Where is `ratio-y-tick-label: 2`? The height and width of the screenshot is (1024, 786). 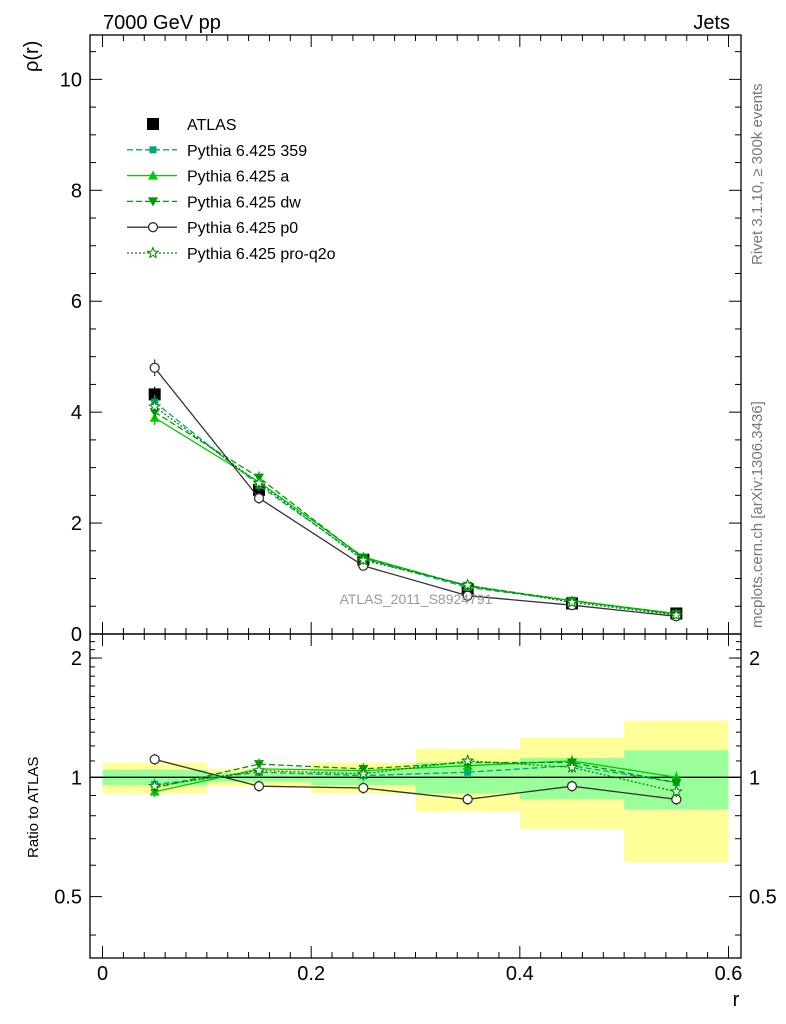 ratio-y-tick-label: 2 is located at coordinates (76, 659).